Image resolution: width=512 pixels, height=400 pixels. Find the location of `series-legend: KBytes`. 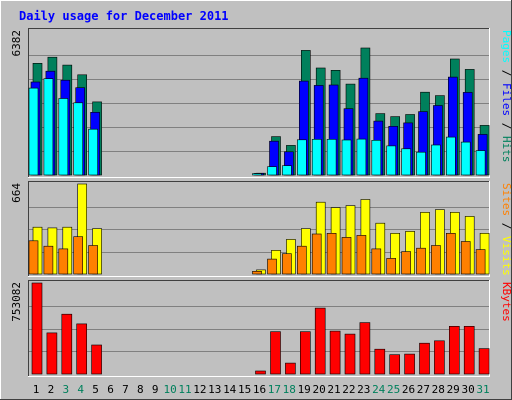

series-legend: KBytes is located at coordinates (506, 302).